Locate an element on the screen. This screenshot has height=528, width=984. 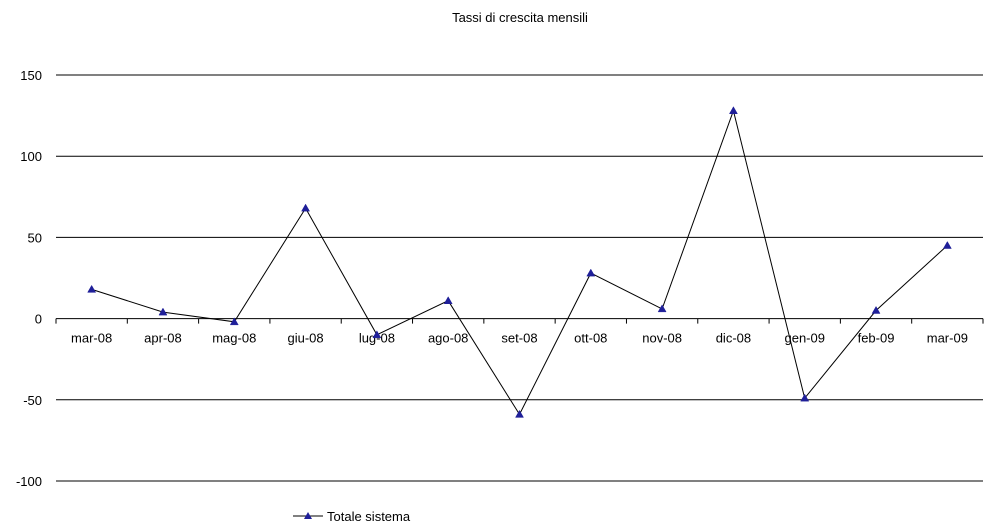
y-tick-label: 150 is located at coordinates (31, 75).